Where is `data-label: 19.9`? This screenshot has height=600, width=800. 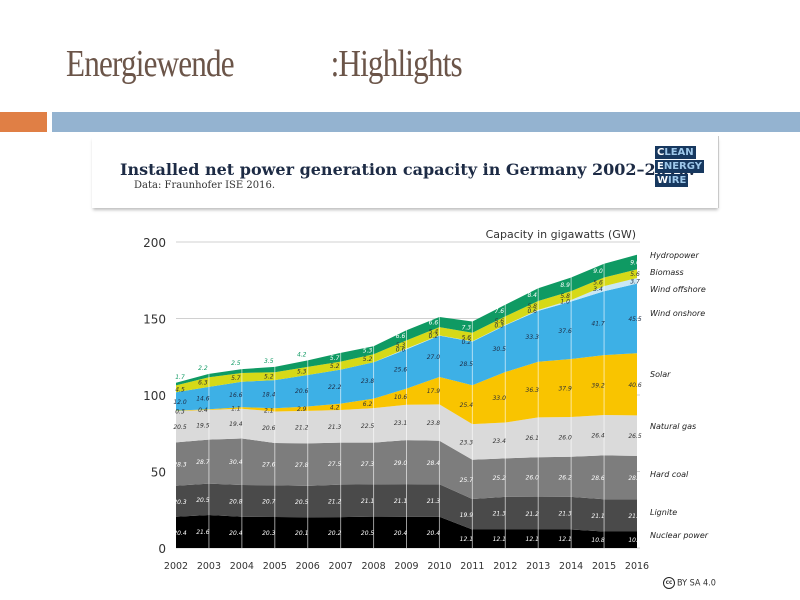 data-label: 19.9 is located at coordinates (467, 515).